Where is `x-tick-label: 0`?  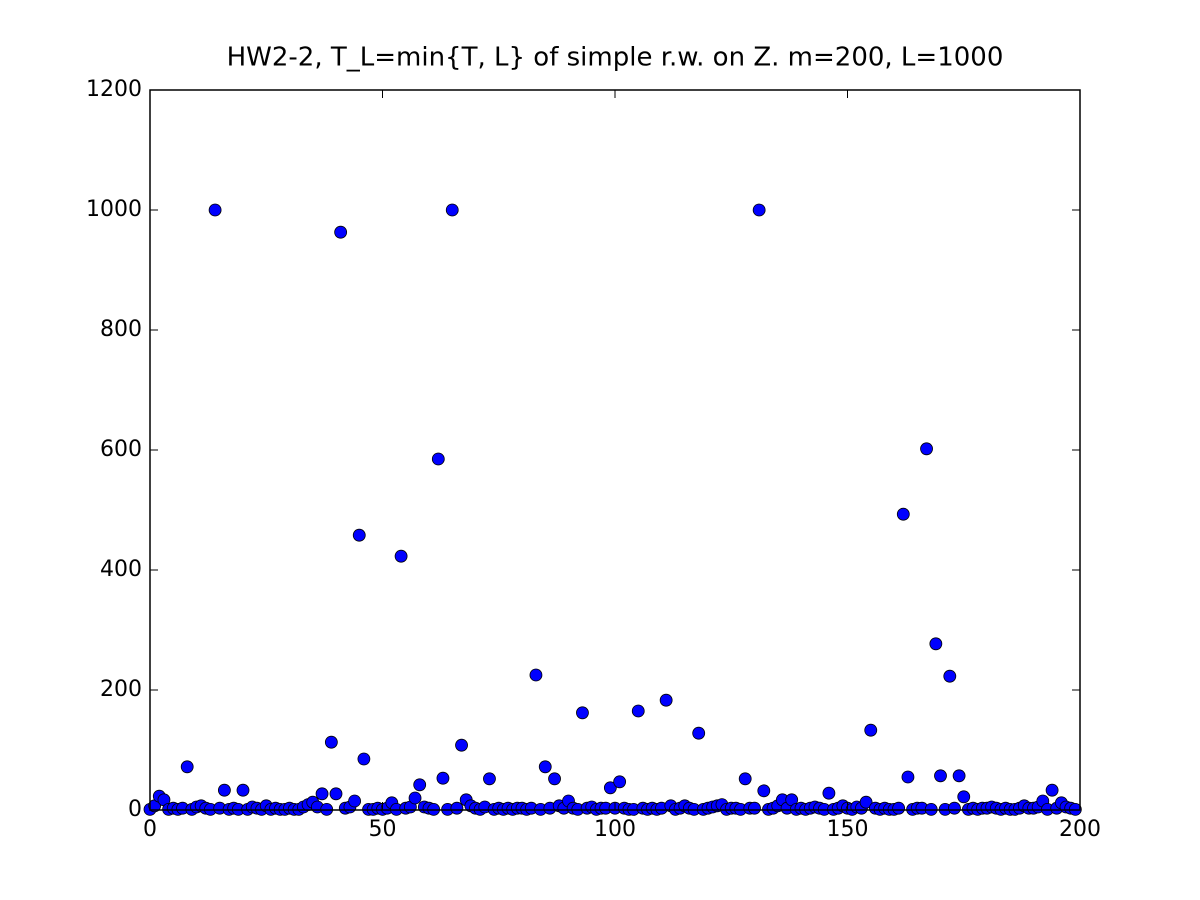
x-tick-label: 0 is located at coordinates (150, 829).